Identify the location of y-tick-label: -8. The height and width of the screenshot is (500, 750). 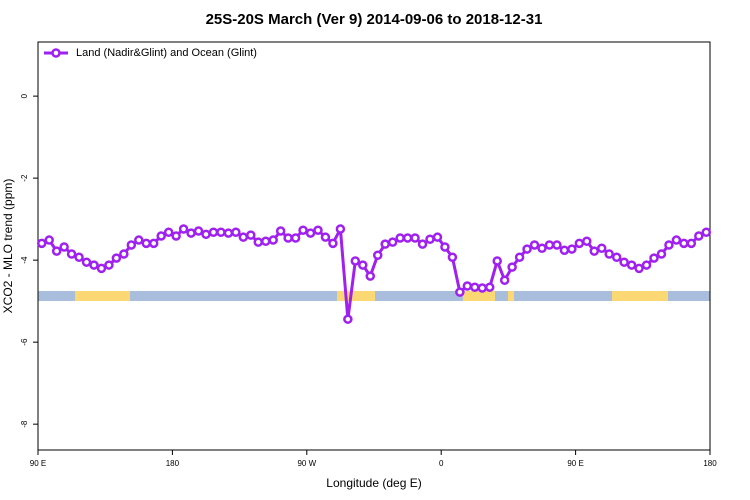
(24, 424).